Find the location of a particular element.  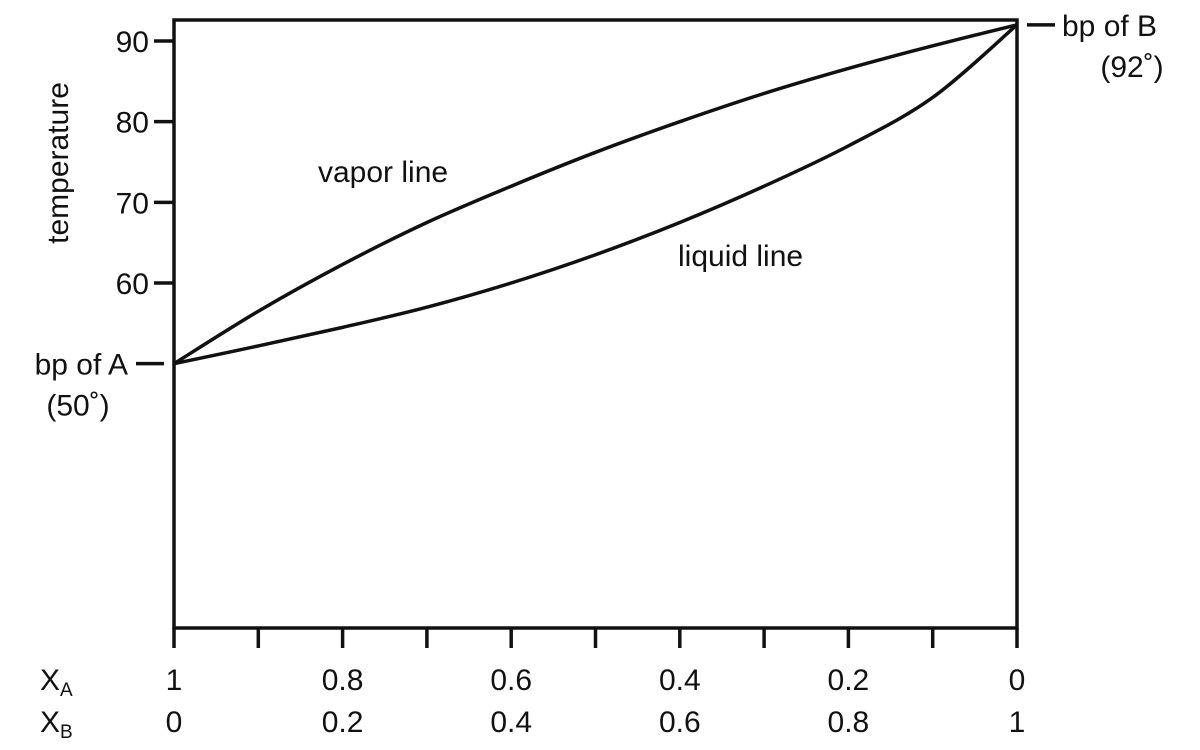

y-tick-label: 60 is located at coordinates (132, 284).